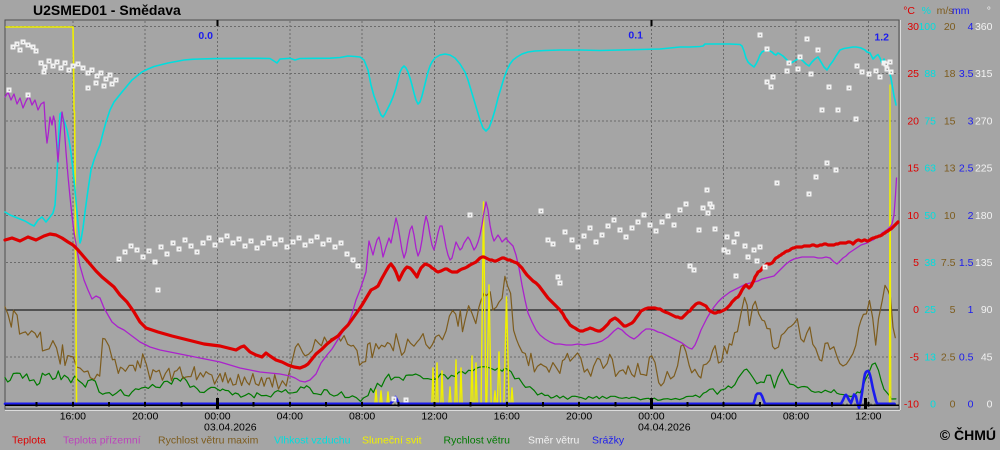 The width and height of the screenshot is (1000, 450). I want to click on svg-text: 225, so click(984, 169).